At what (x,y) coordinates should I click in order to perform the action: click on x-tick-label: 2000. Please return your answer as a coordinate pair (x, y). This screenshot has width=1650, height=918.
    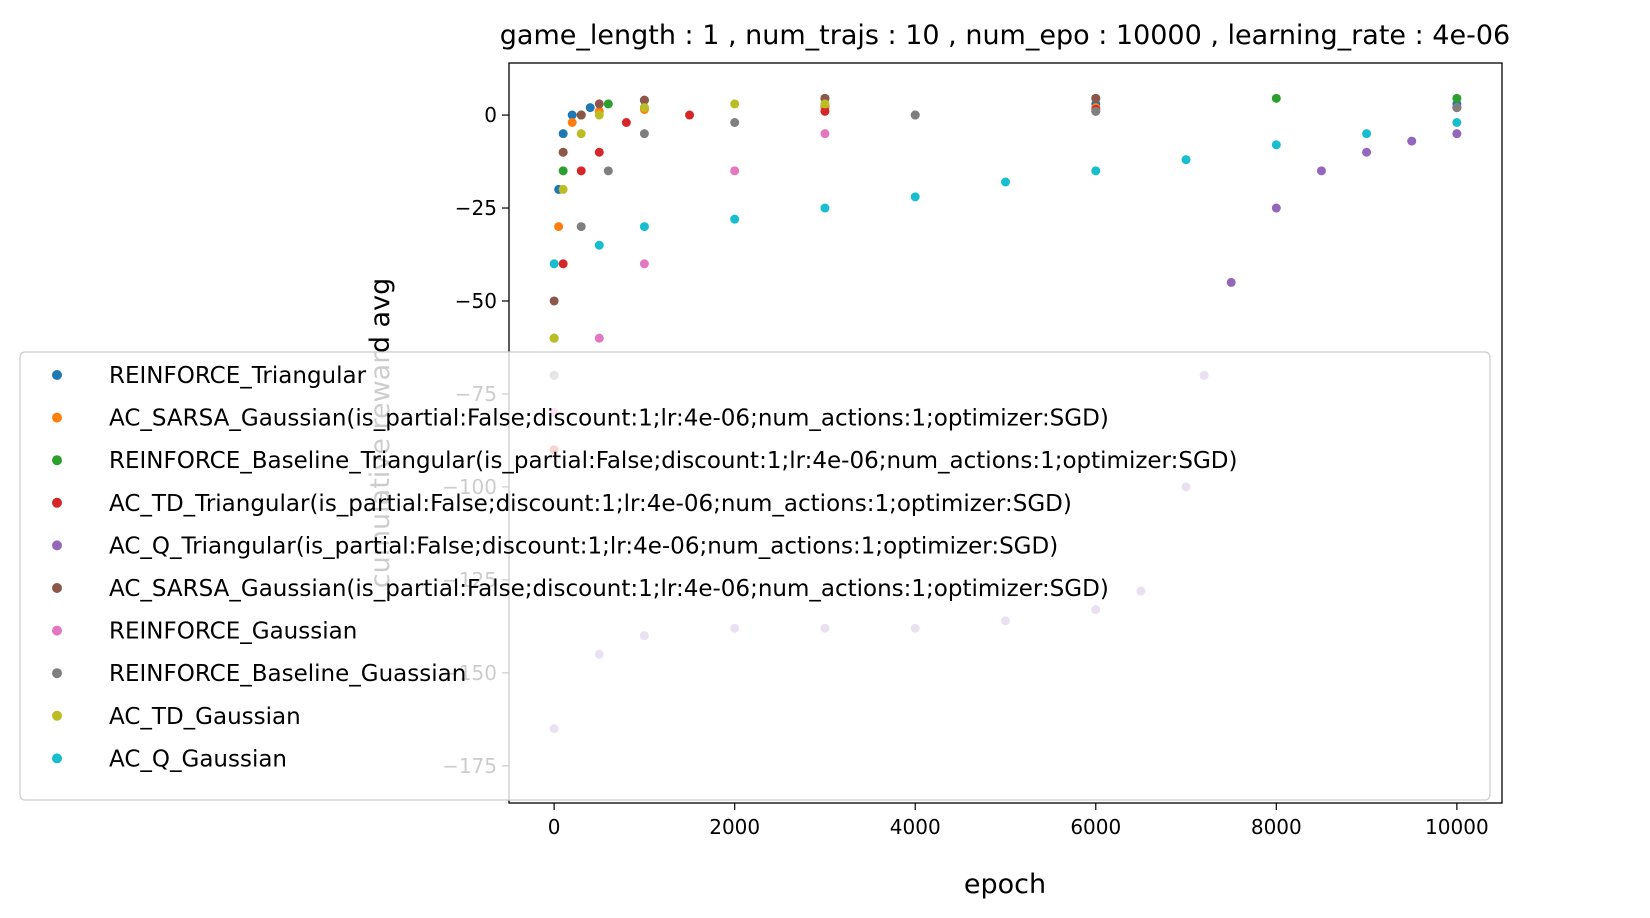
    Looking at the image, I should click on (734, 827).